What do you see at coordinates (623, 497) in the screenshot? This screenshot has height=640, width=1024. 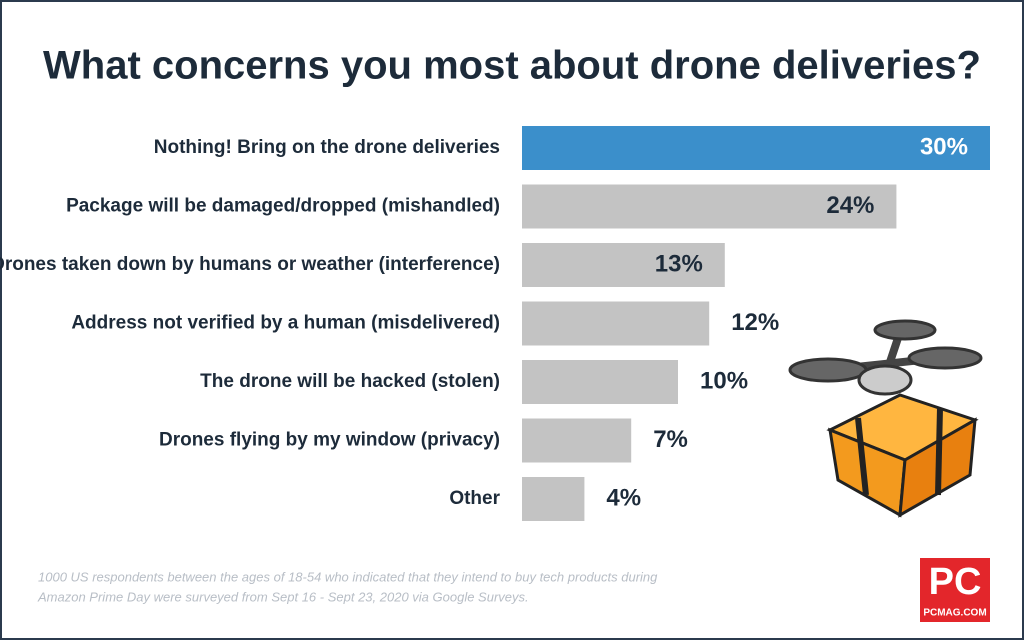 I see `value-label: 4%` at bounding box center [623, 497].